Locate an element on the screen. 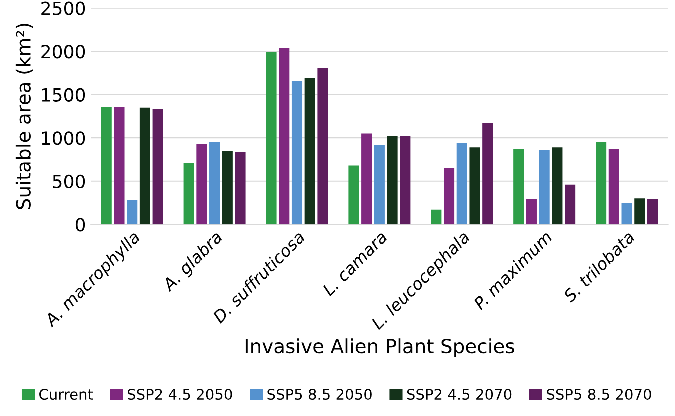 This screenshot has width=675, height=416. y-tick-label: 2000 is located at coordinates (64, 52).